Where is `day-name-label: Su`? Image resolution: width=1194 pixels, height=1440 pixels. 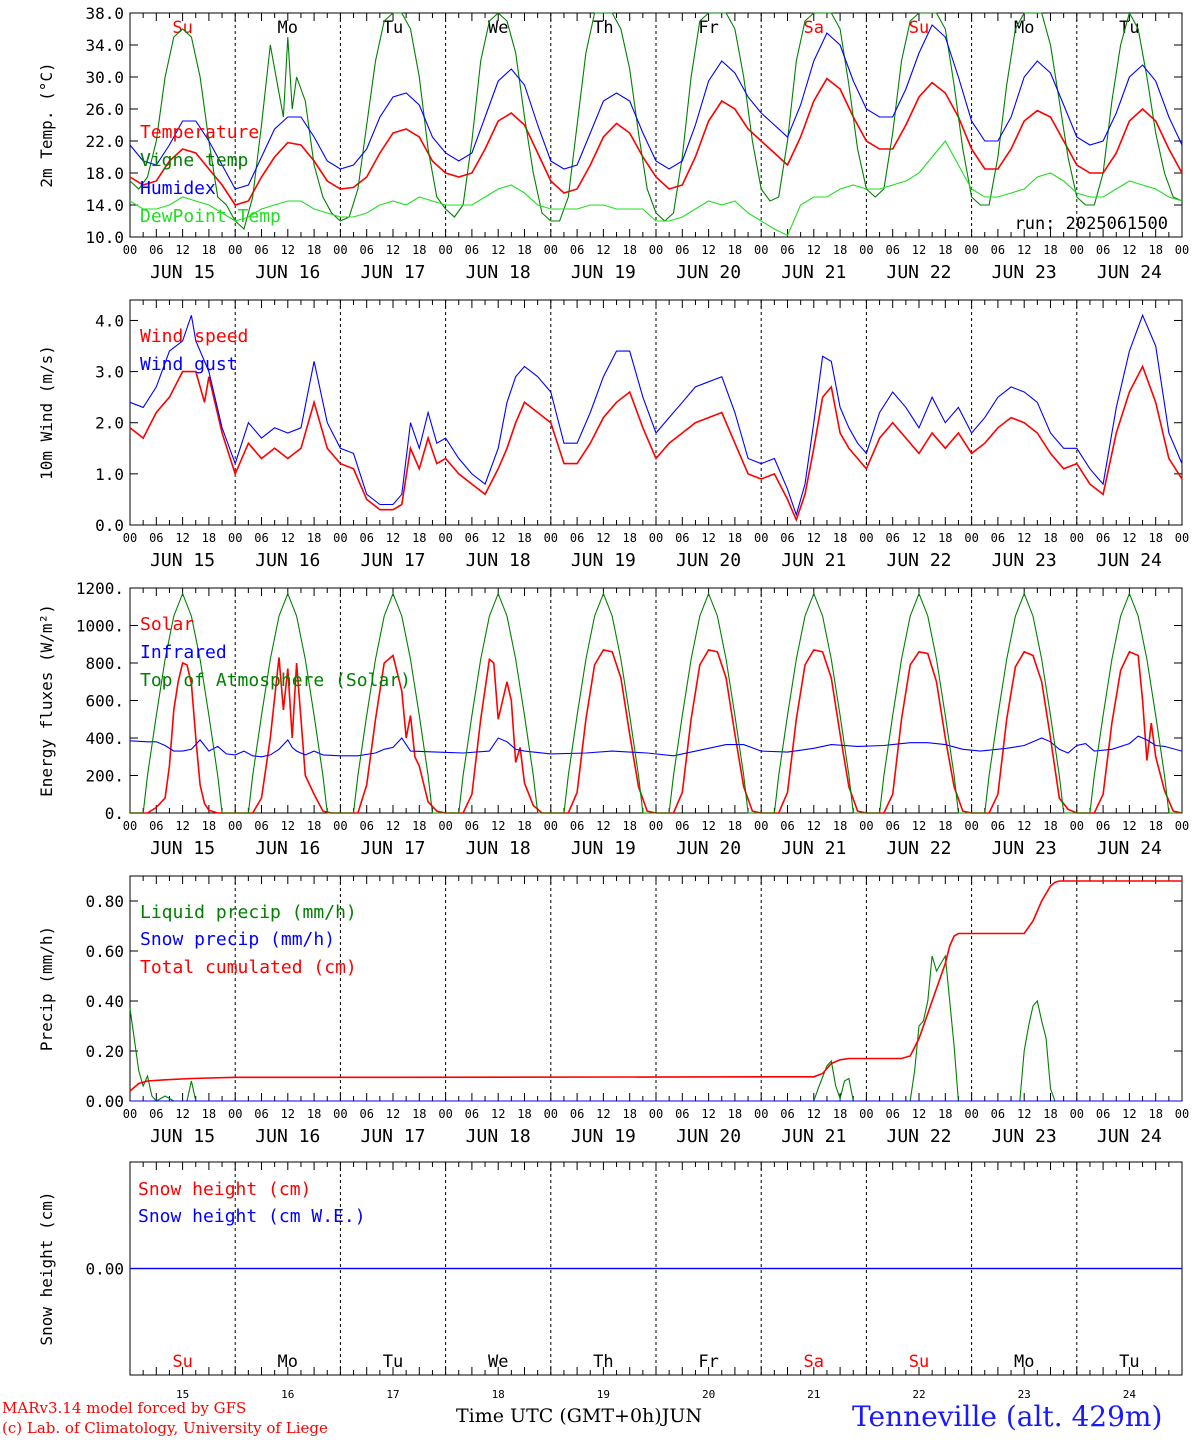 day-name-label: Su is located at coordinates (919, 1362).